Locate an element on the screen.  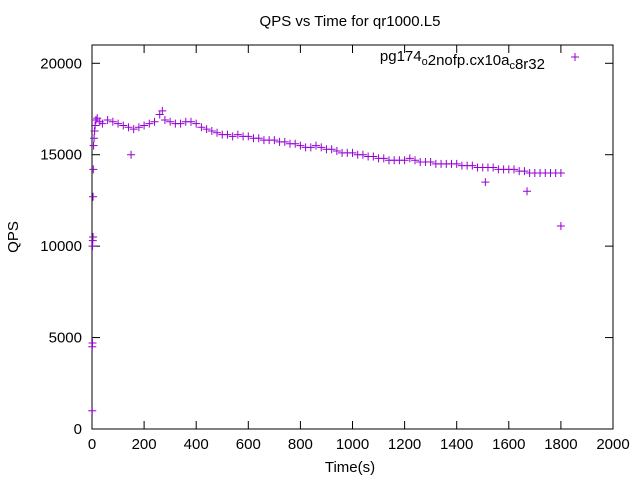
y-tick-label: 5000 is located at coordinates (65, 338).